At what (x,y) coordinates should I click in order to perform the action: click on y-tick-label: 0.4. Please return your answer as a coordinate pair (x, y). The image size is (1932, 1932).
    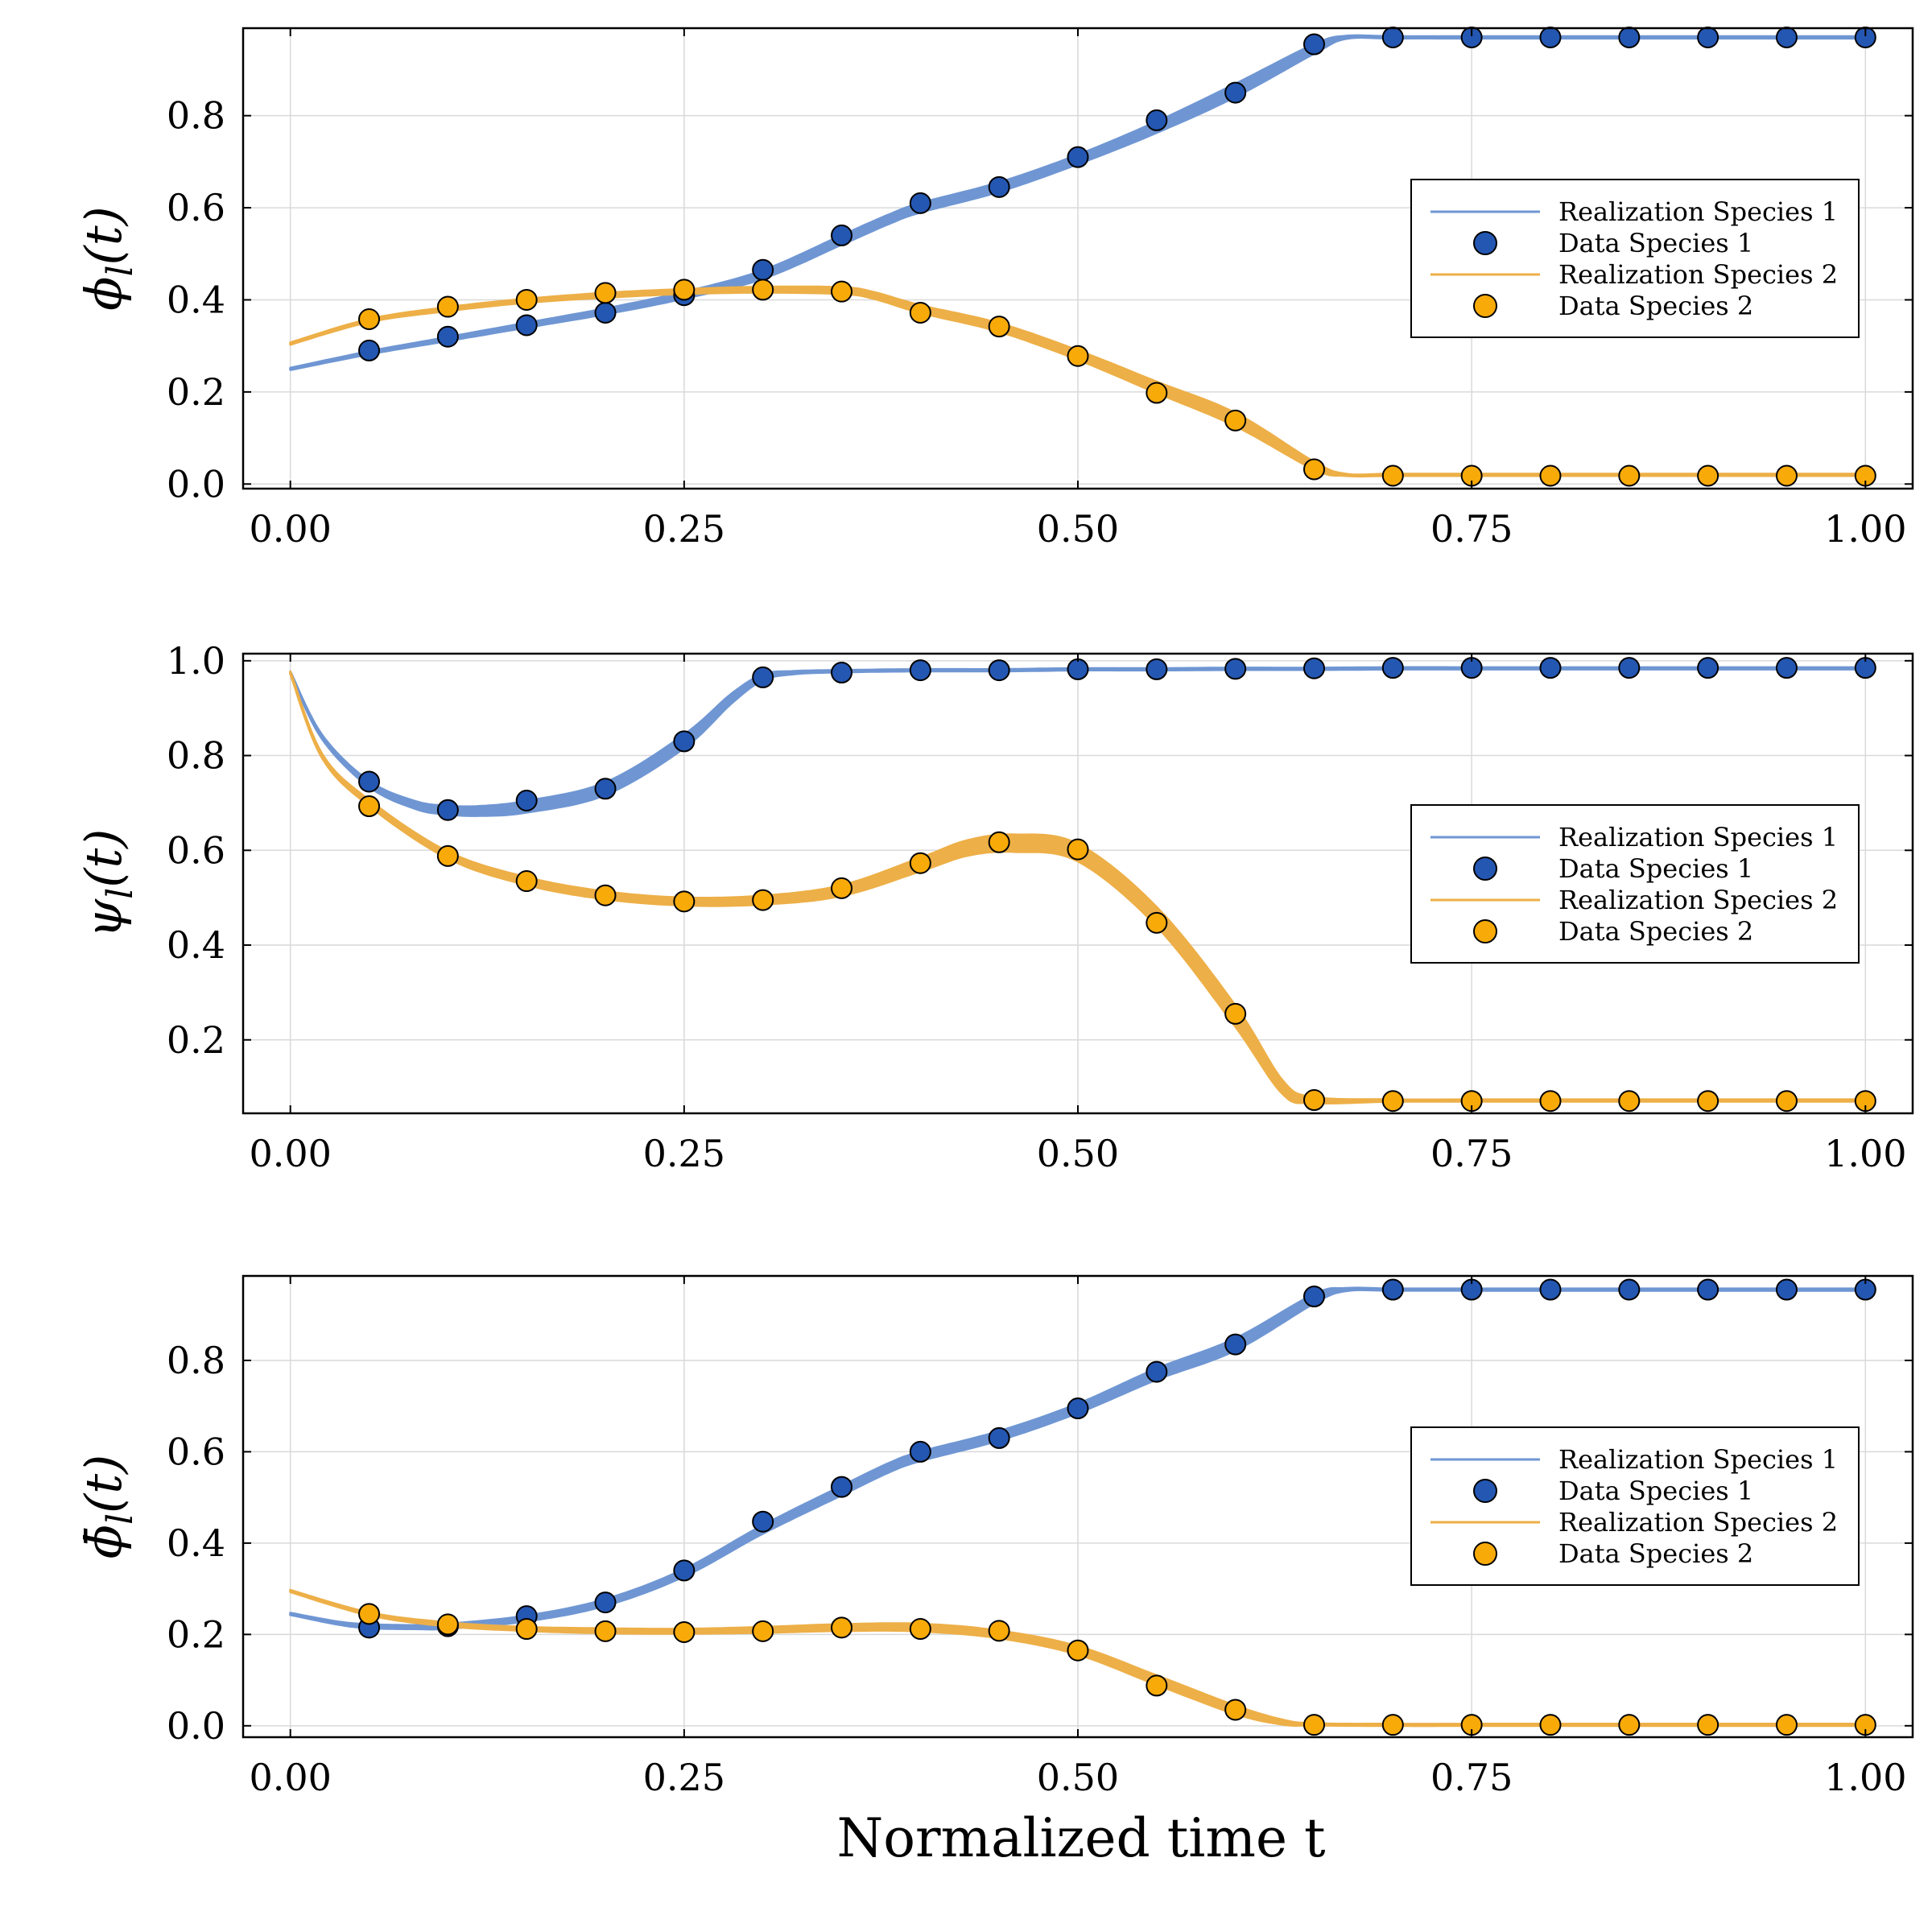
    Looking at the image, I should click on (196, 299).